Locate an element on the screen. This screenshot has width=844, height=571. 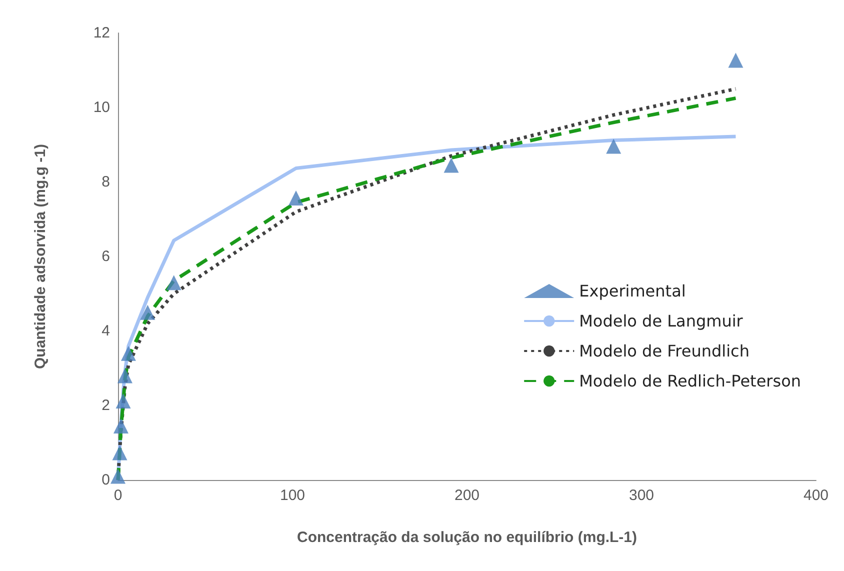
legend-label: Experimental is located at coordinates (632, 291).